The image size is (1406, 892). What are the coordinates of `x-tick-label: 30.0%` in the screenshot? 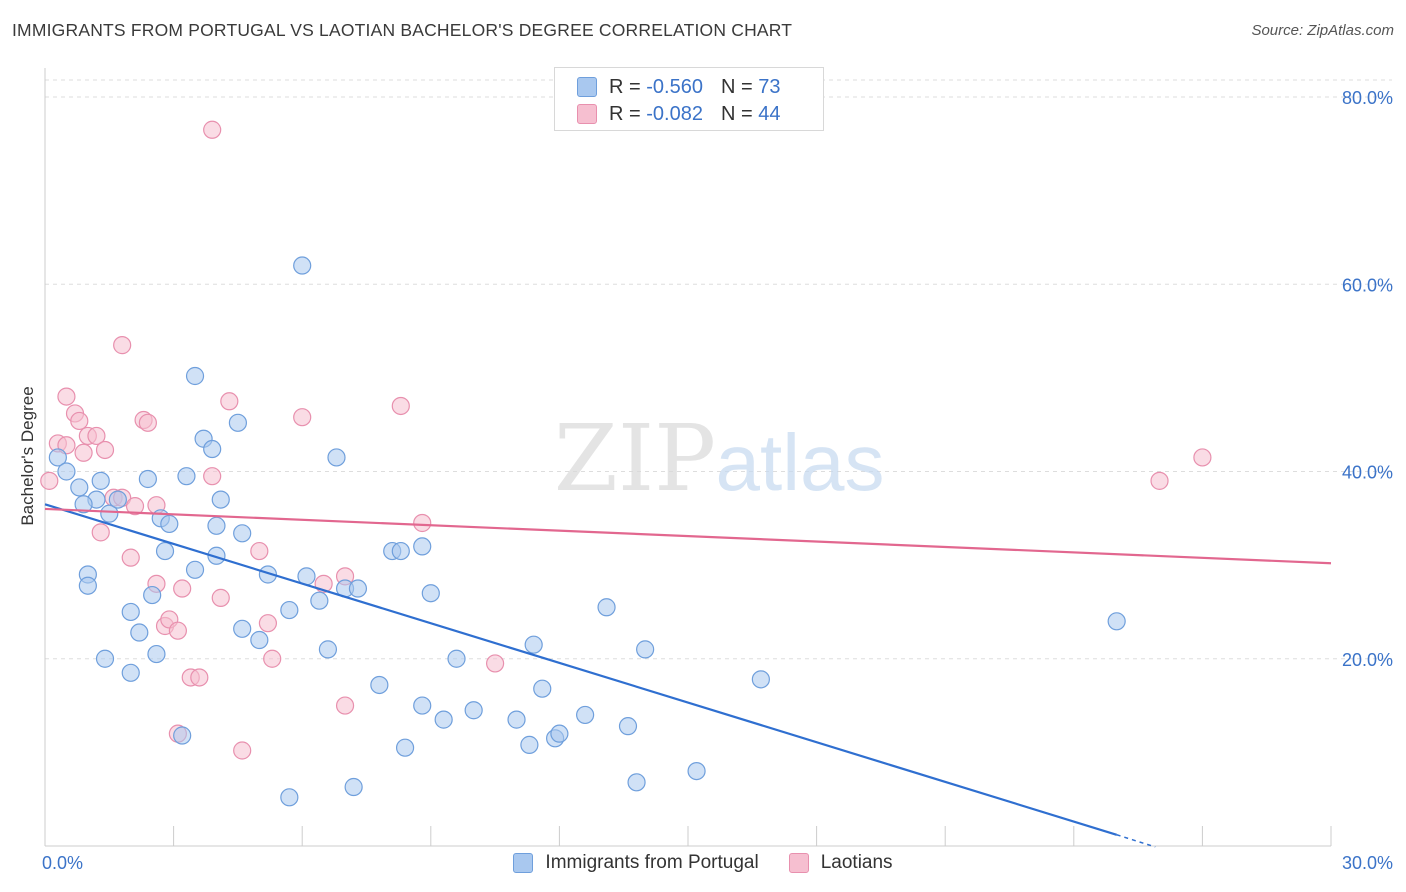 It's located at (1367, 863).